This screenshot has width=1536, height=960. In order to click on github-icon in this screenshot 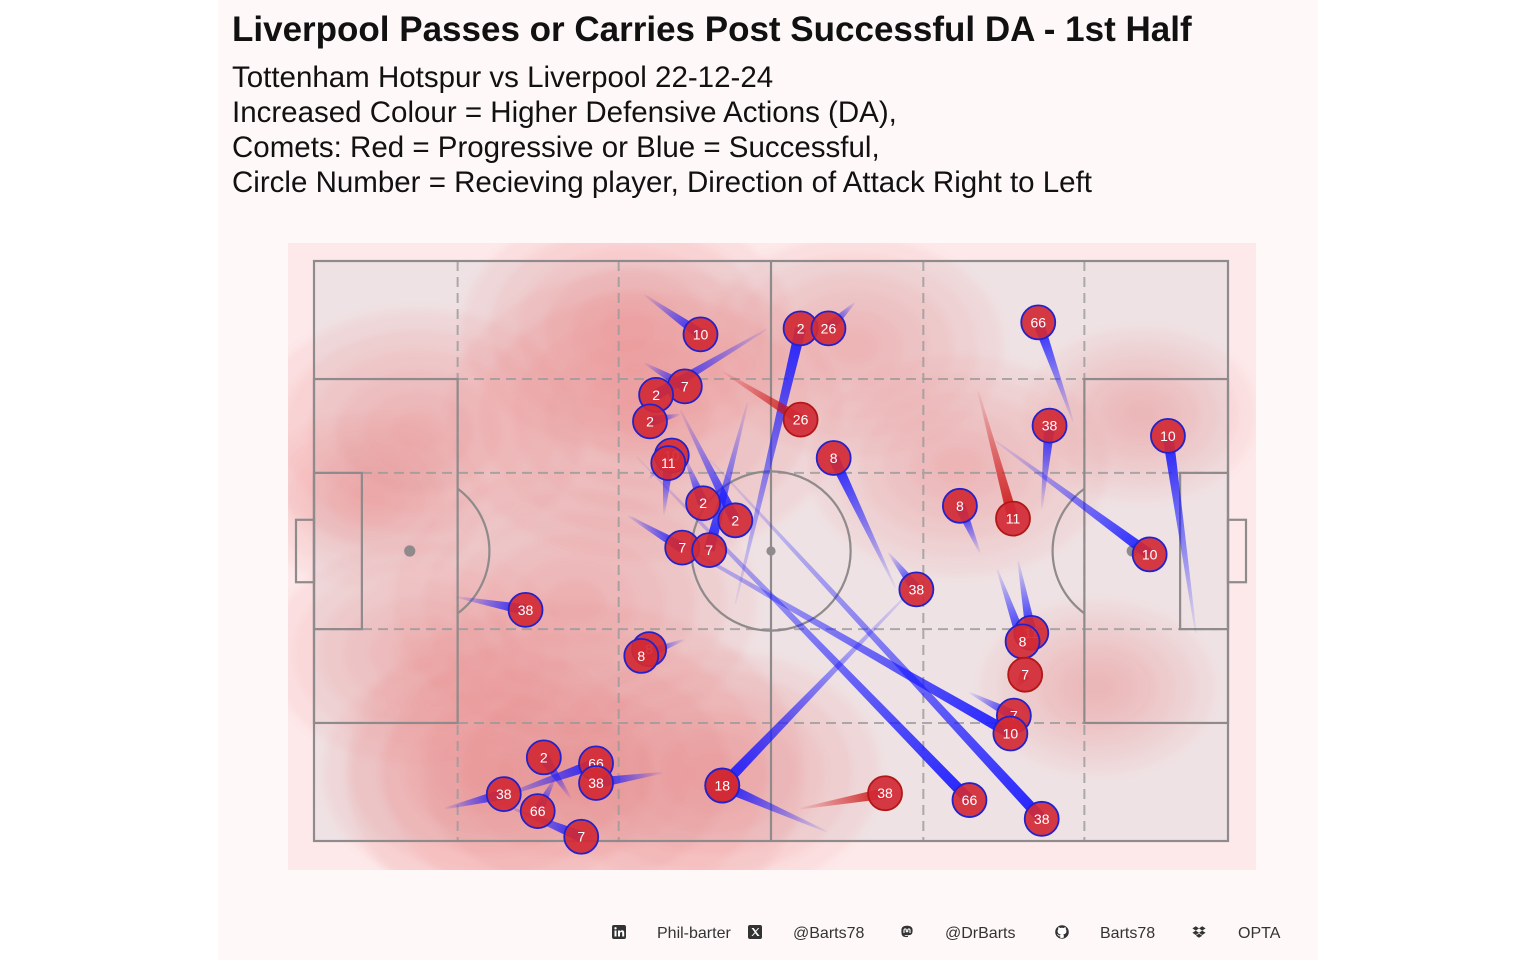, I will do `click(1062, 932)`.